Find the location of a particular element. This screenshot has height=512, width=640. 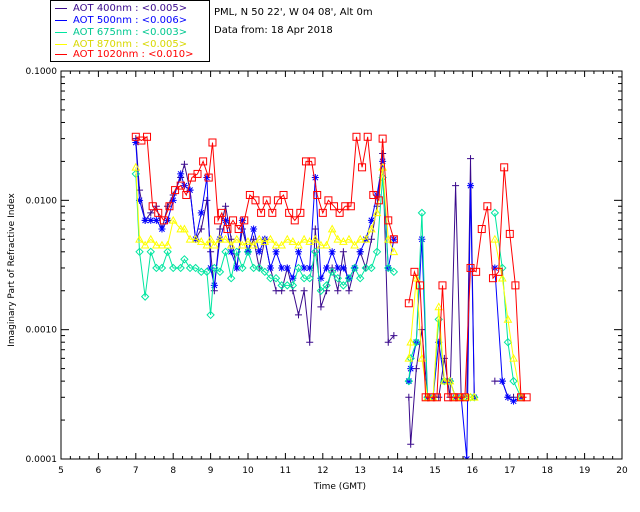

x-tick-label: 13 is located at coordinates (359, 471).